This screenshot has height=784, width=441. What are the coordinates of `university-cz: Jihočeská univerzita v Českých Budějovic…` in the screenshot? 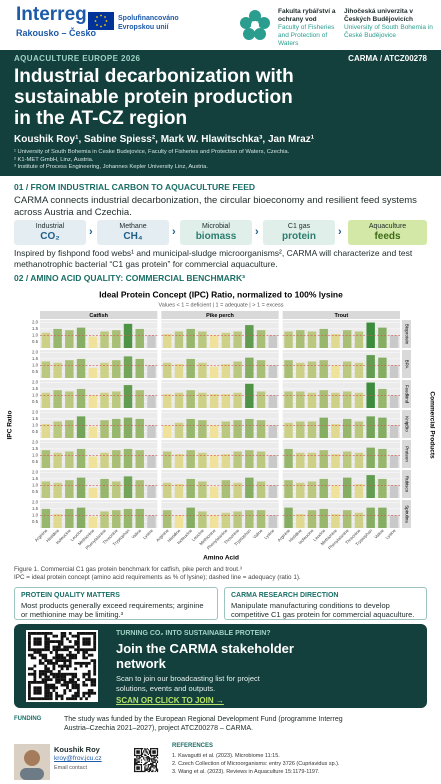 It's located at (379, 15).